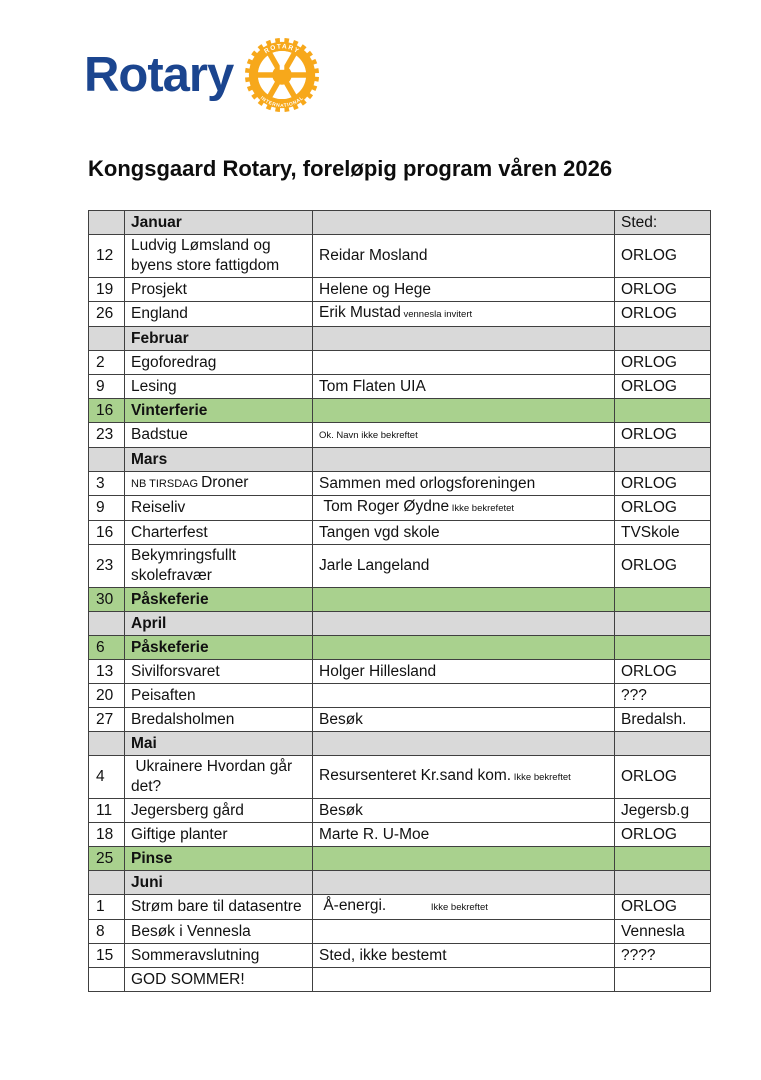 Image resolution: width=761 pixels, height=1080 pixels. I want to click on place-text: Bredalsh., so click(654, 719).